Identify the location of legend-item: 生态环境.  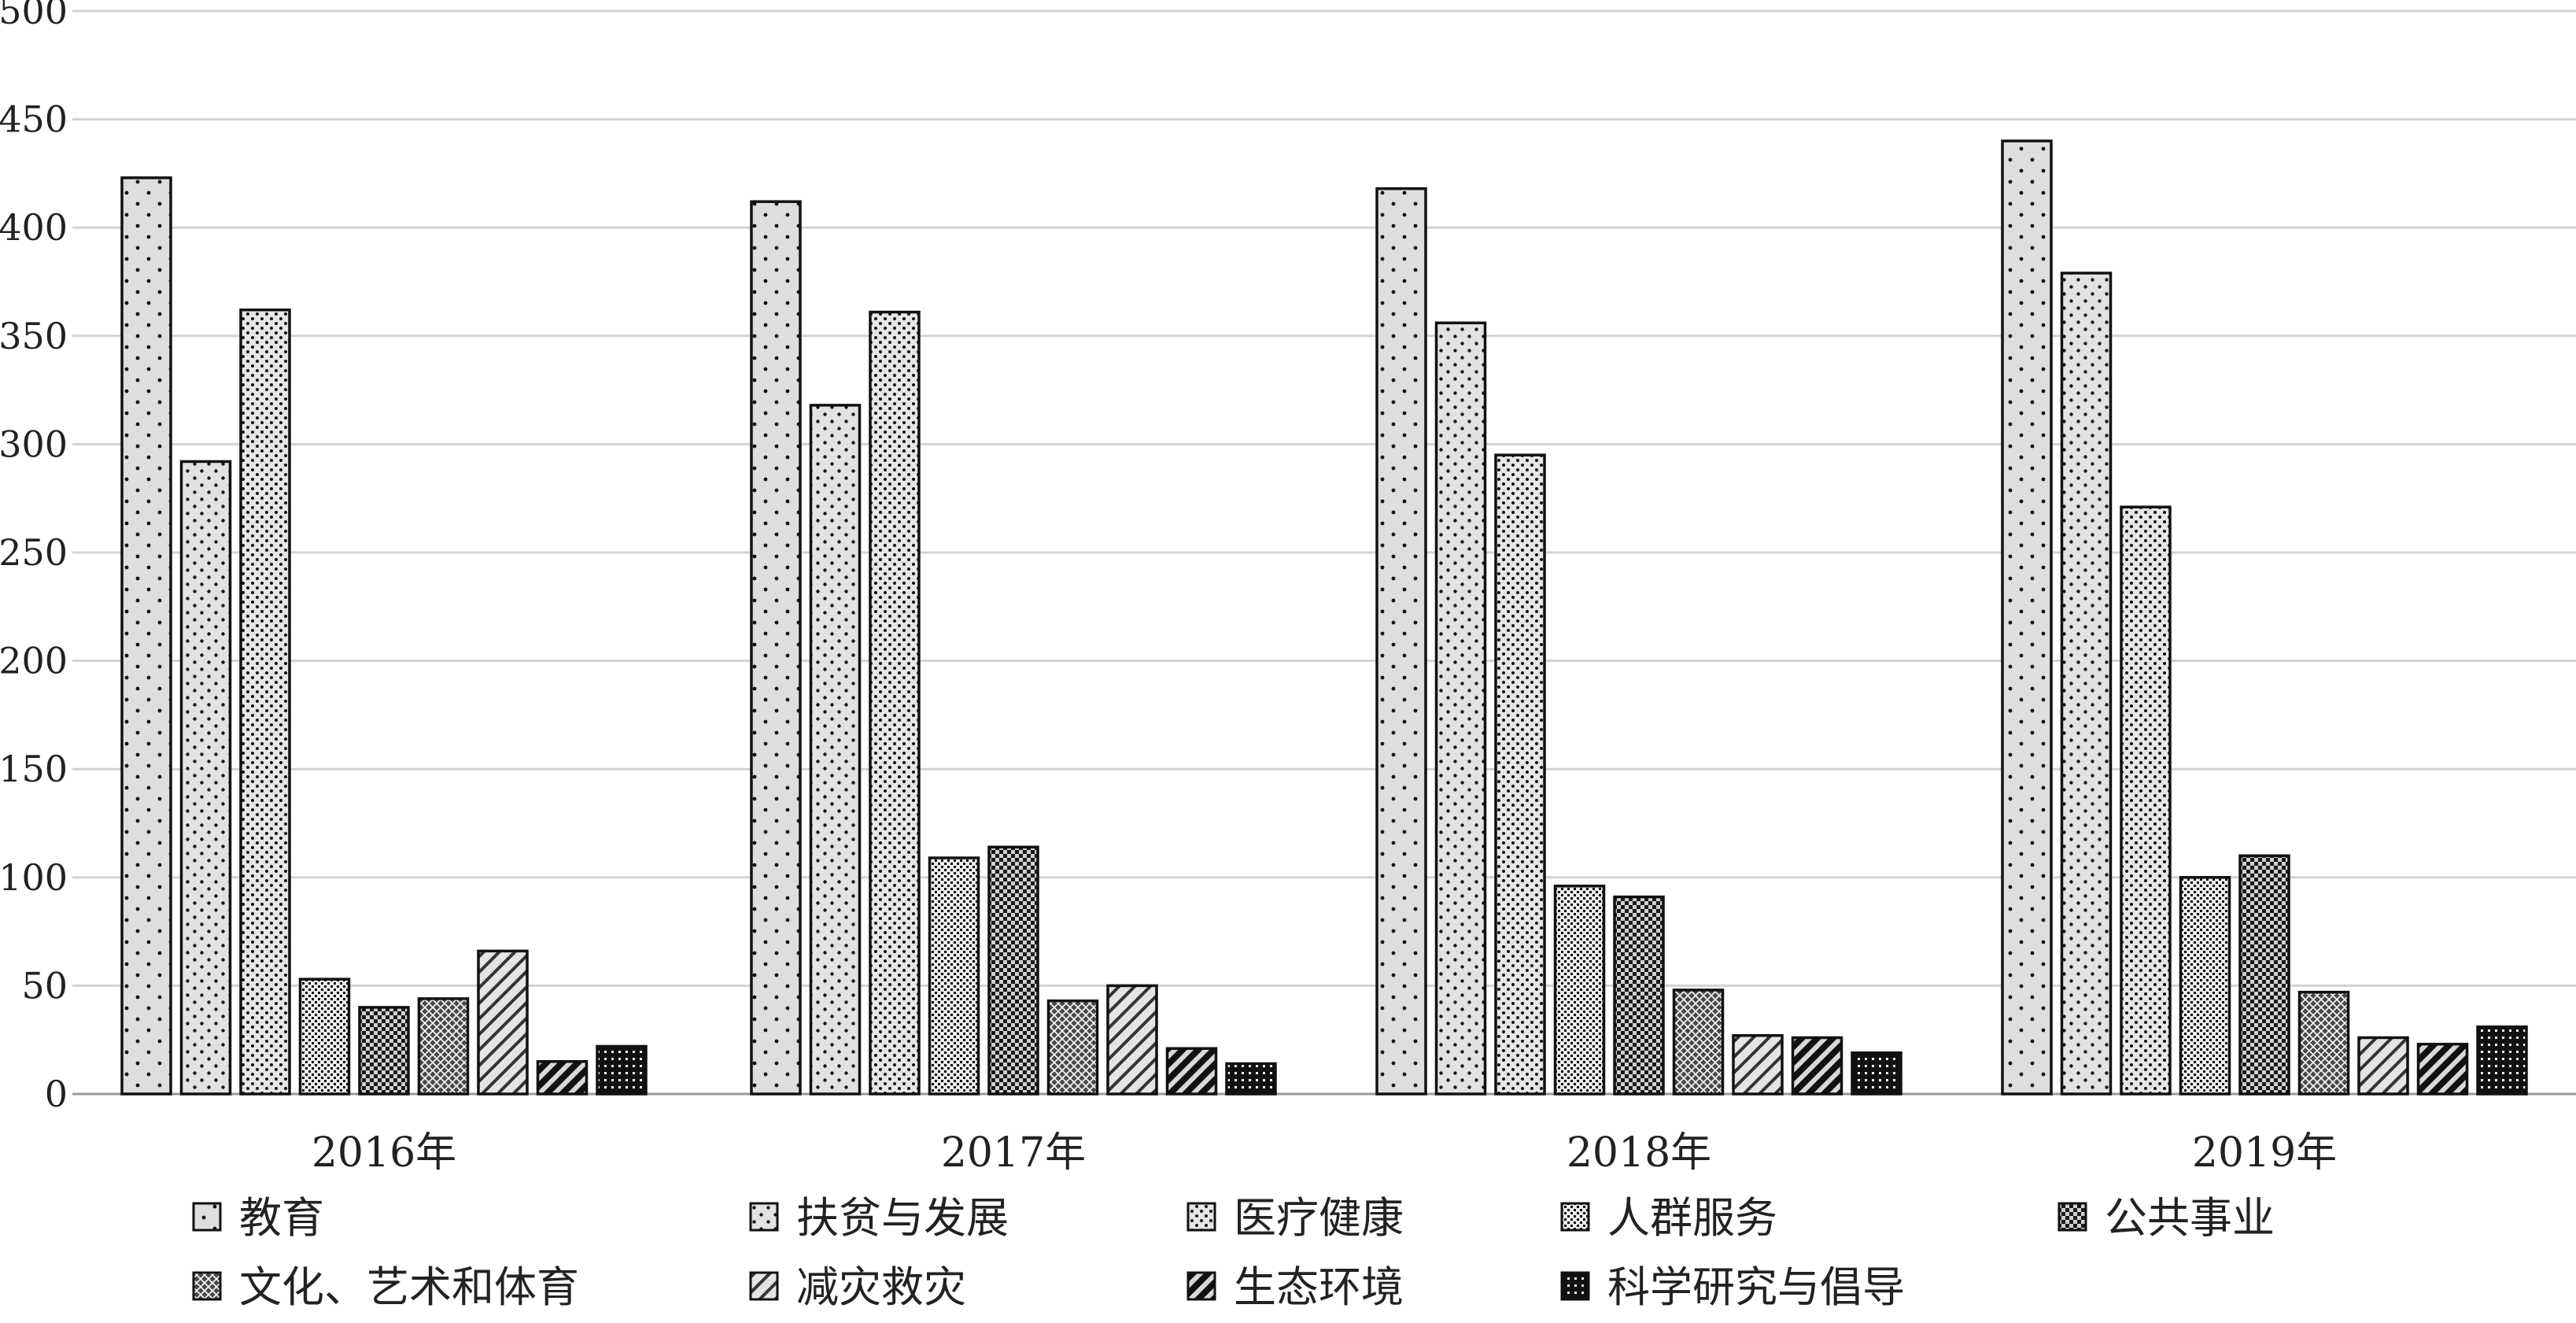
(1295, 1287).